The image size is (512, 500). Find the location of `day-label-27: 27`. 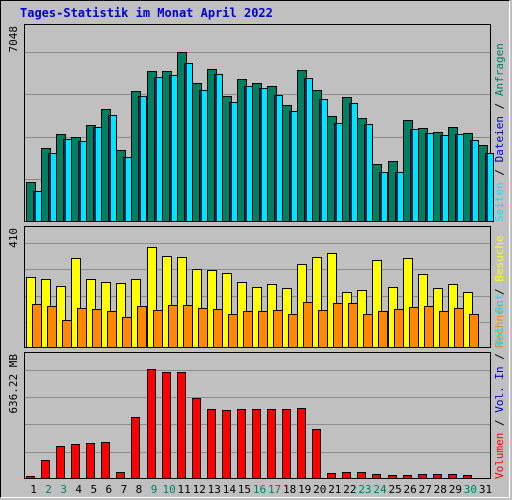

day-label-27: 27 is located at coordinates (425, 489).